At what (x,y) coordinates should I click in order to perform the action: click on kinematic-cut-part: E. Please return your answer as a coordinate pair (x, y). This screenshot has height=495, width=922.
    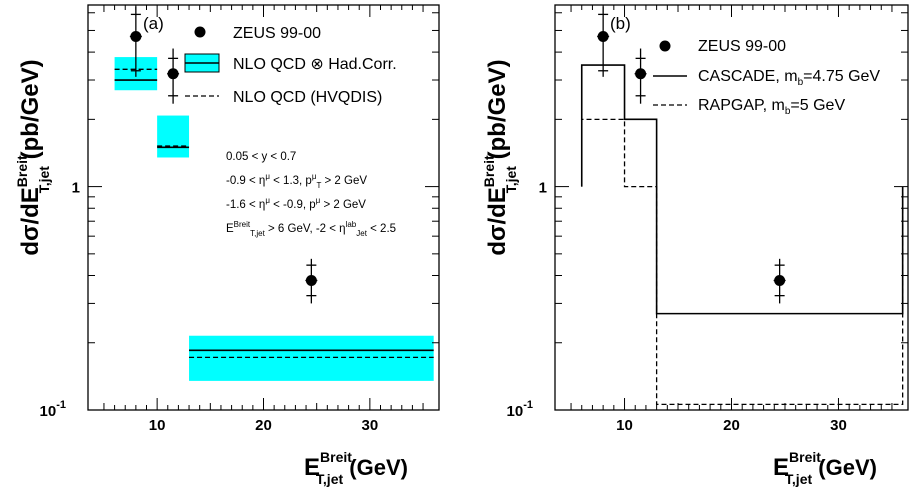
    Looking at the image, I should click on (230, 229).